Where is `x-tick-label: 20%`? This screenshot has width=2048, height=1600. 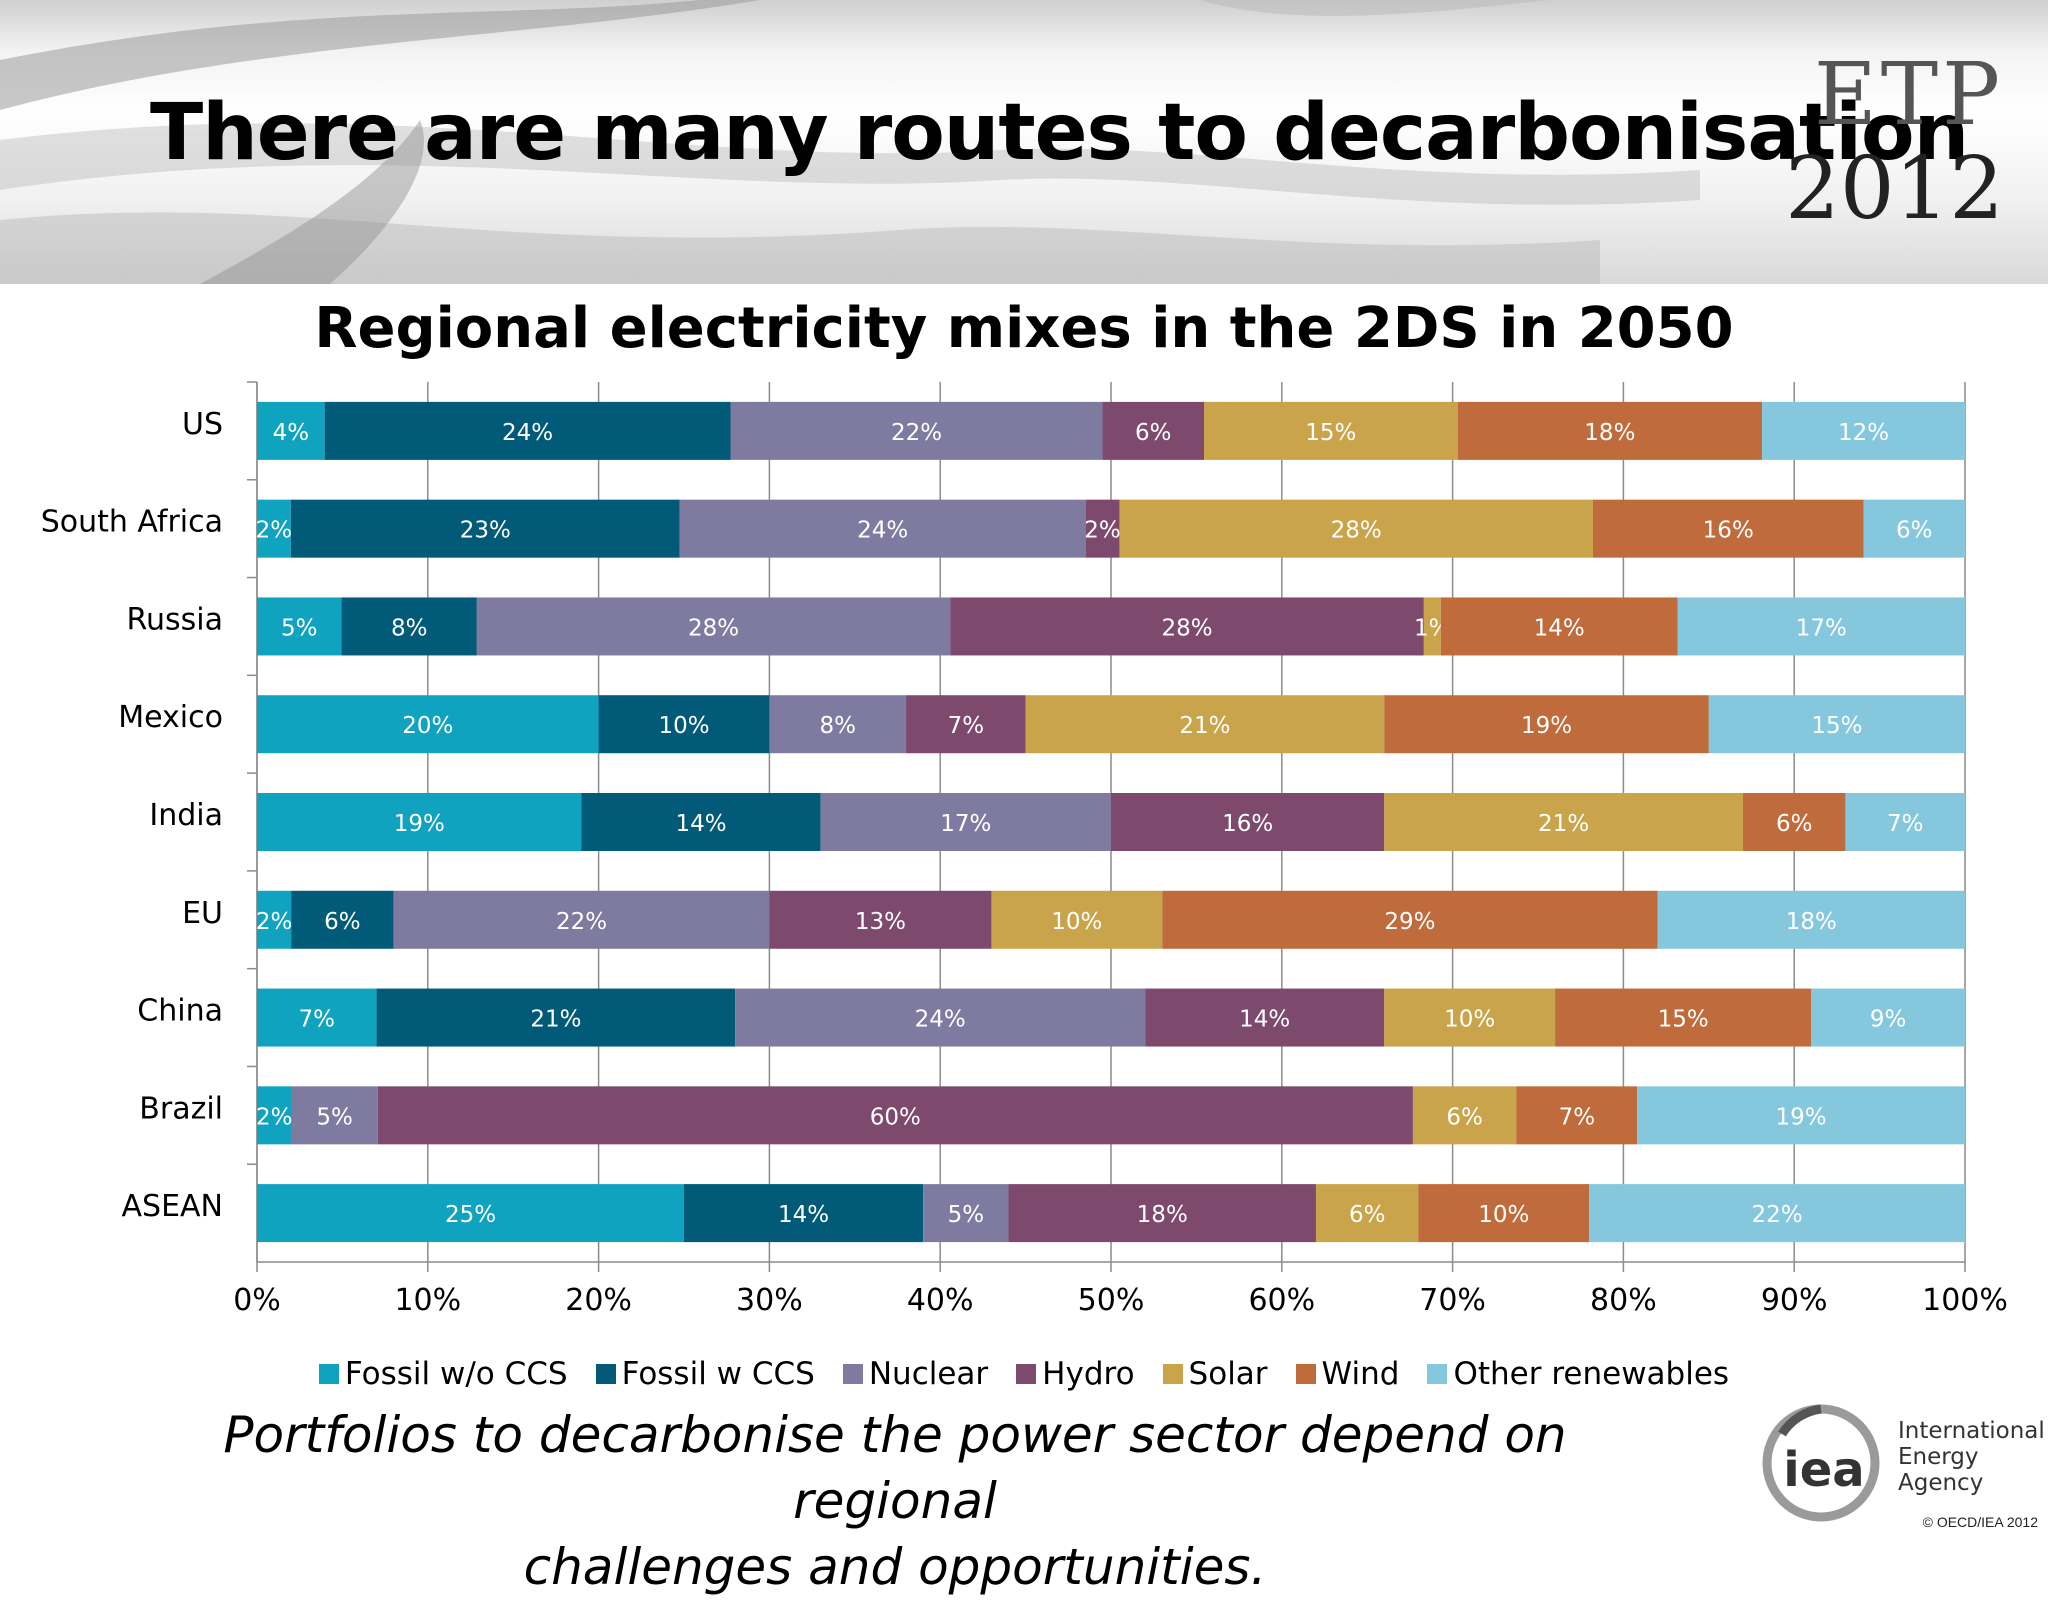
x-tick-label: 20% is located at coordinates (598, 1300).